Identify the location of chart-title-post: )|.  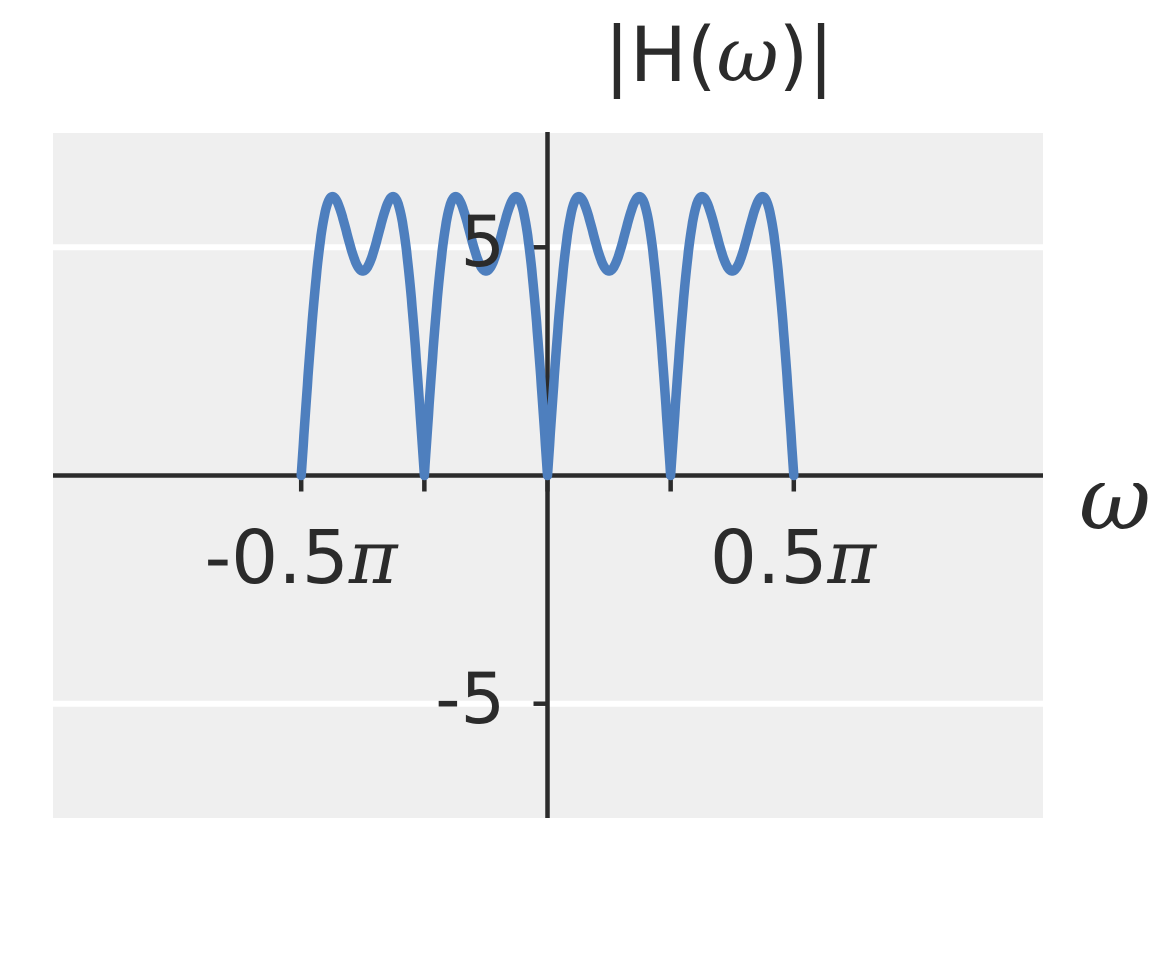
(806, 54).